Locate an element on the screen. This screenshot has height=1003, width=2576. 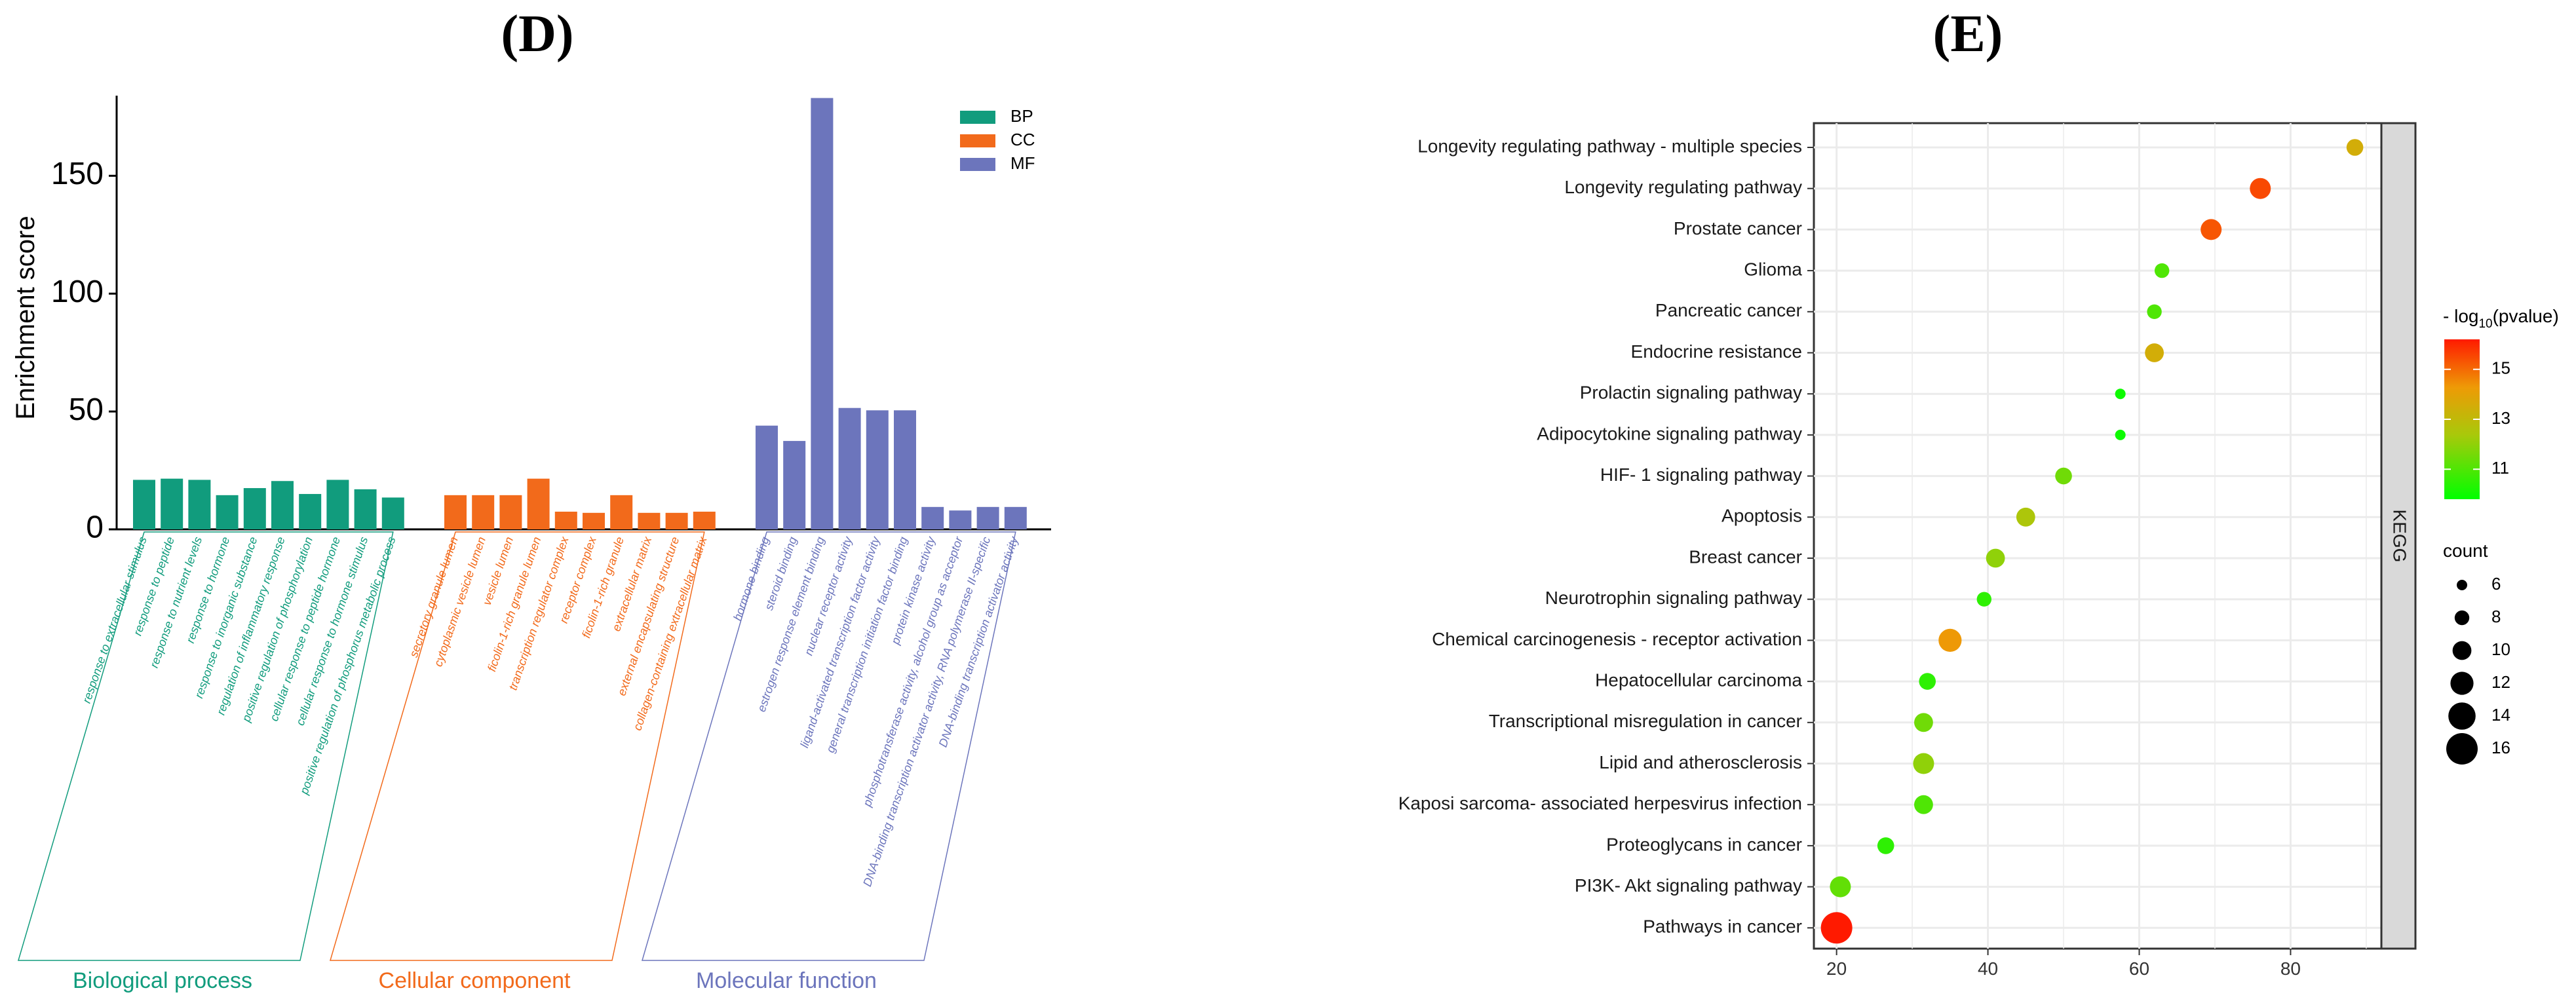
legend-swatch-cc is located at coordinates (977, 141).